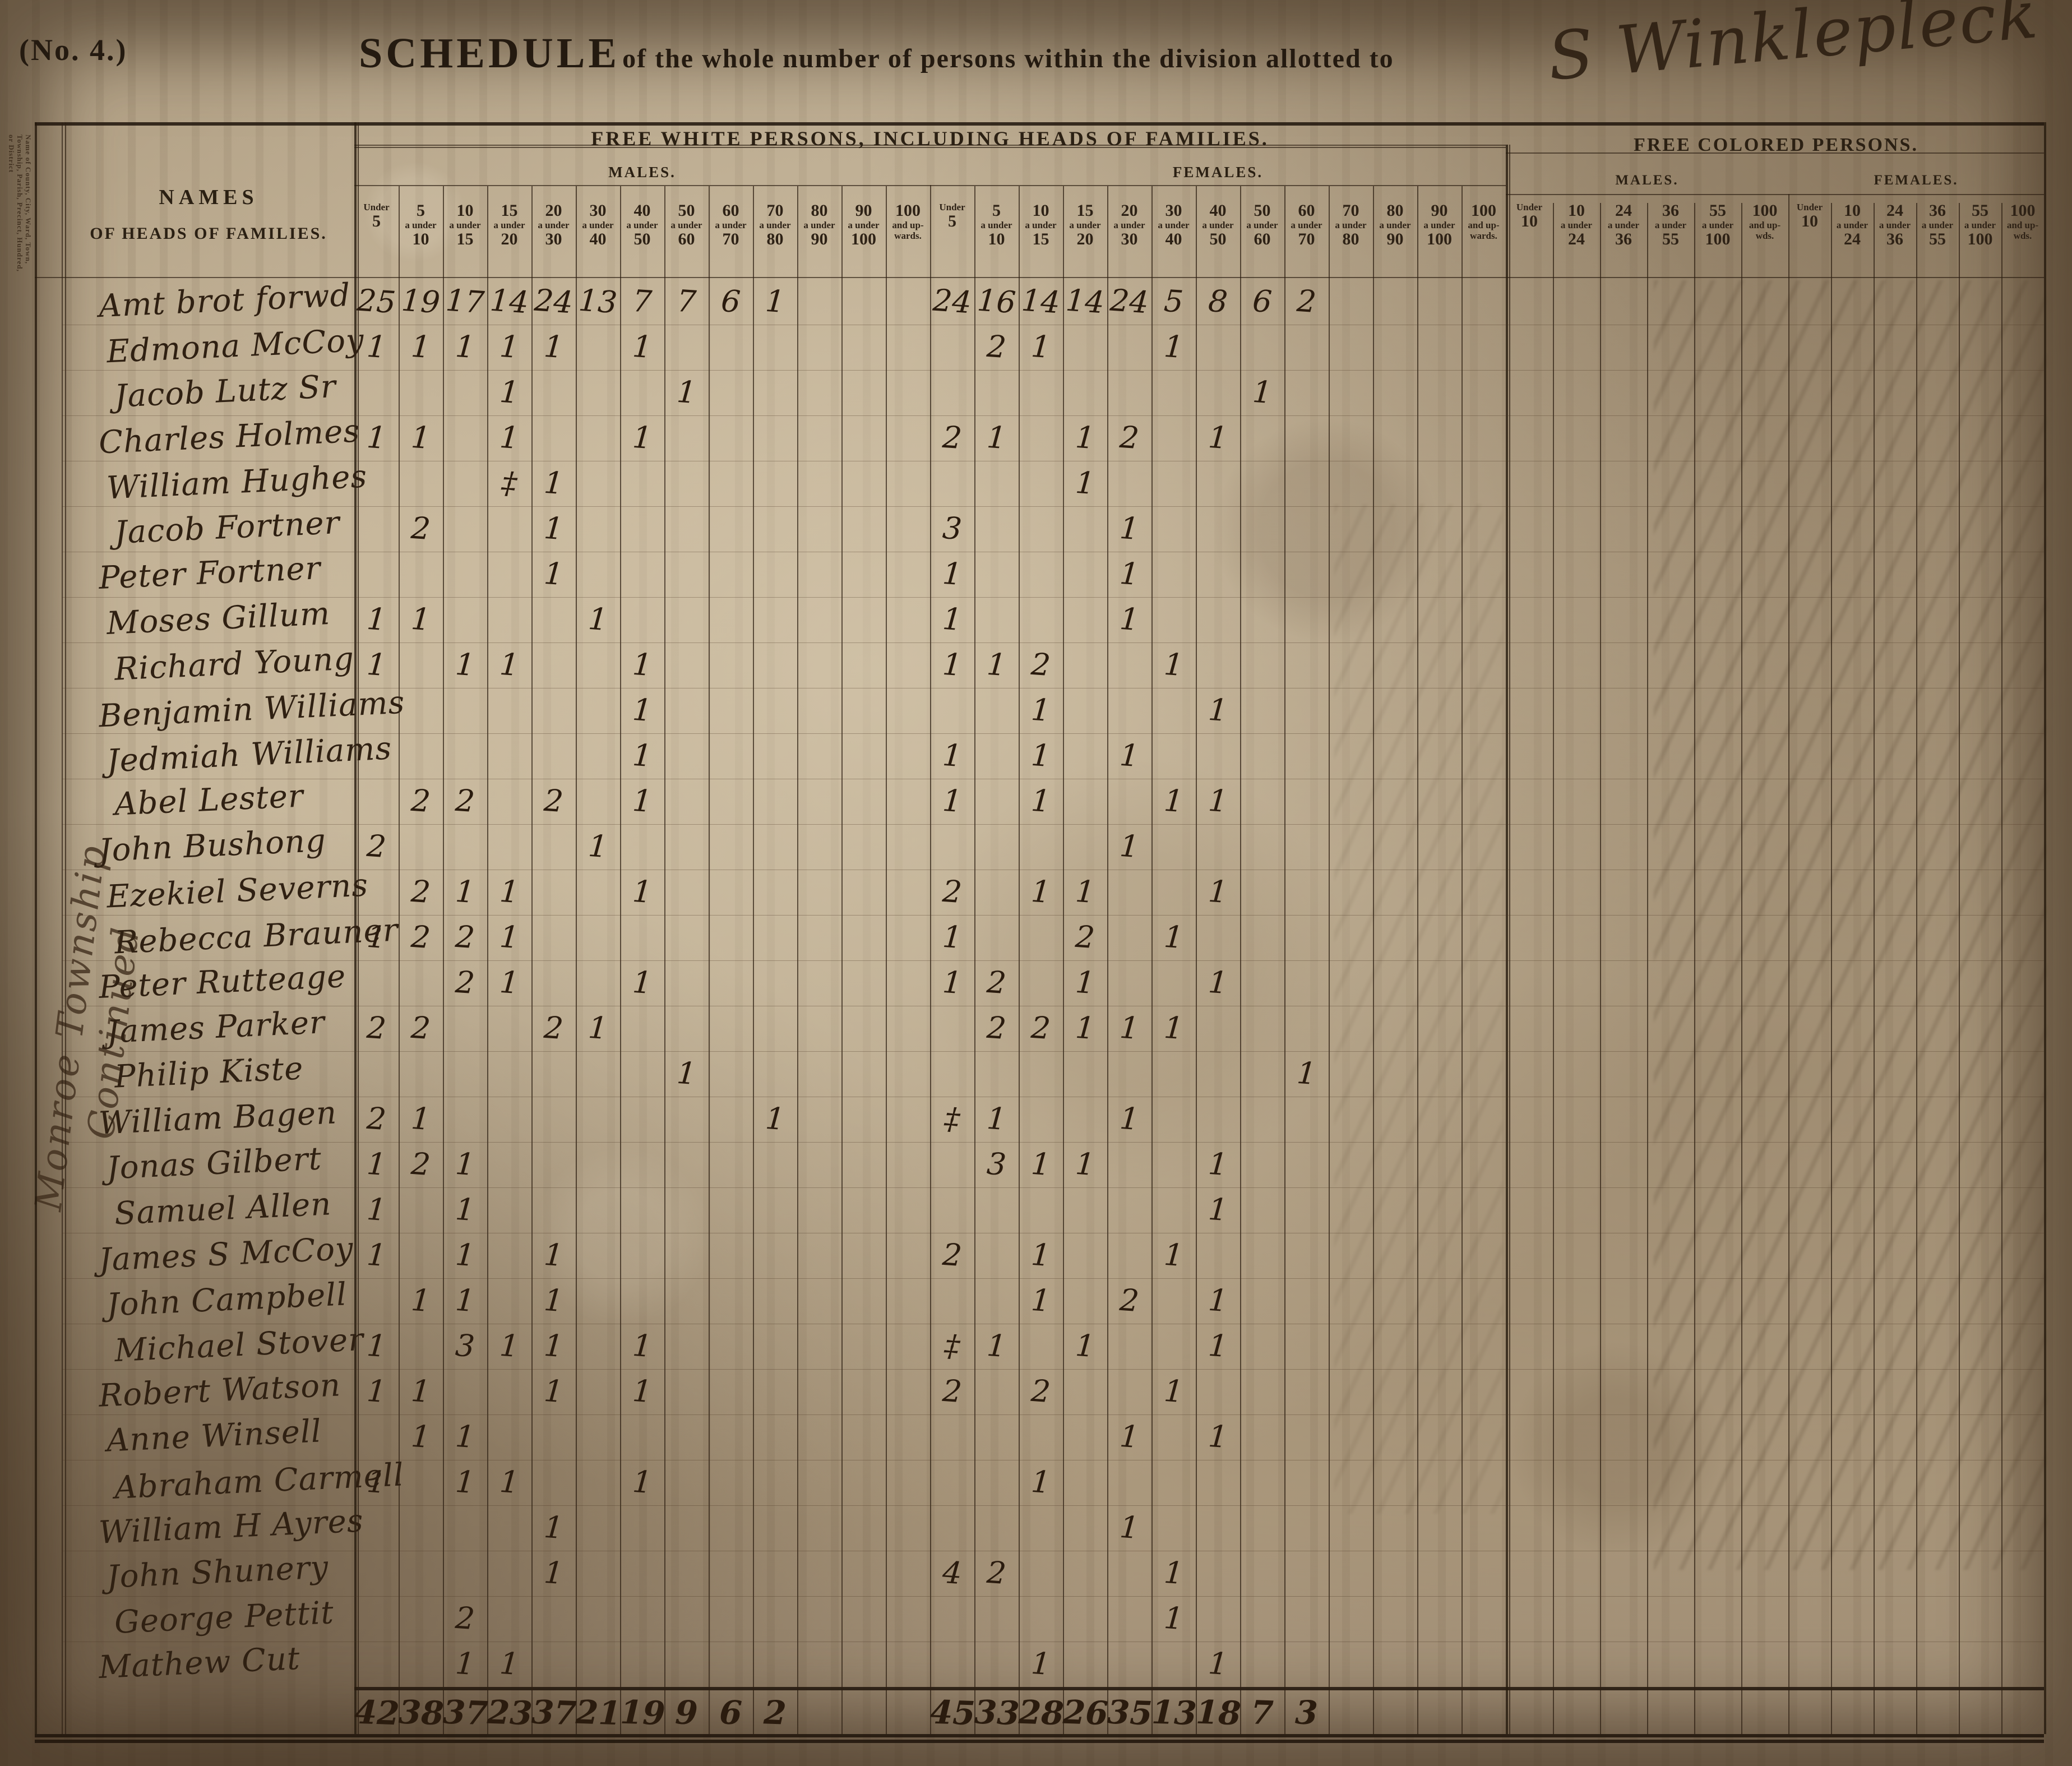  What do you see at coordinates (1647, 180) in the screenshot?
I see `colored-males-group-header: MALES.` at bounding box center [1647, 180].